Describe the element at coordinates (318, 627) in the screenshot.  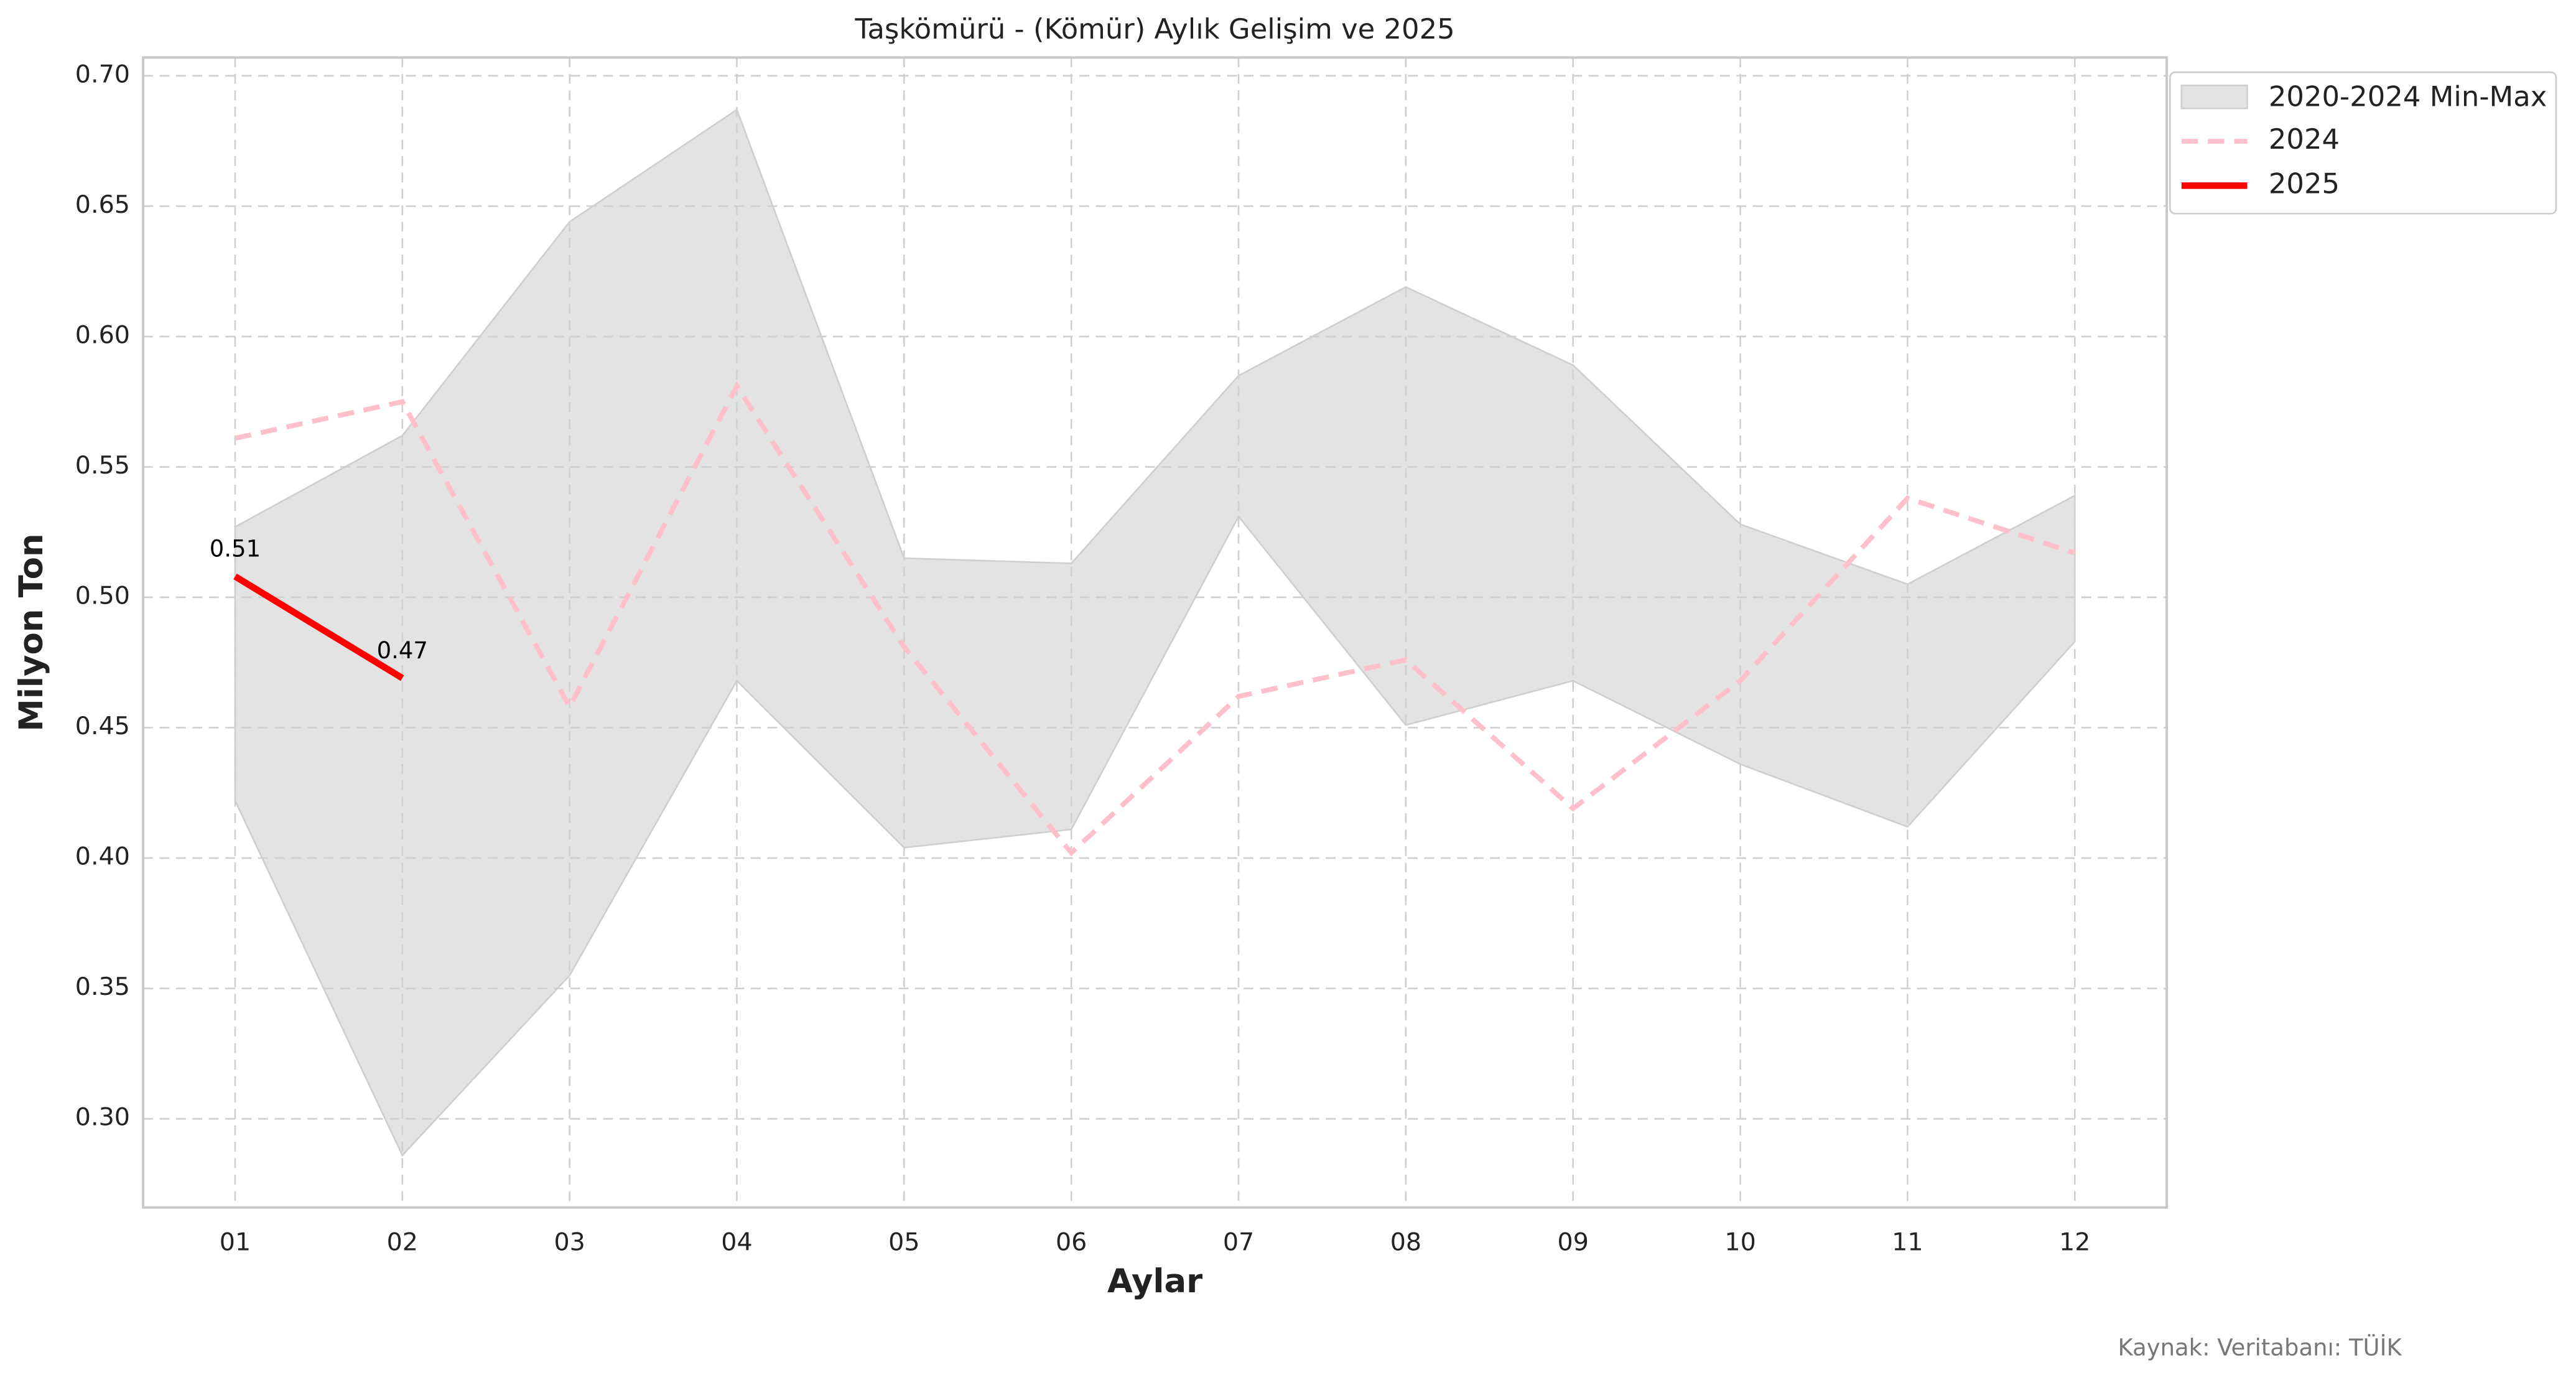
I see `series-line` at that location.